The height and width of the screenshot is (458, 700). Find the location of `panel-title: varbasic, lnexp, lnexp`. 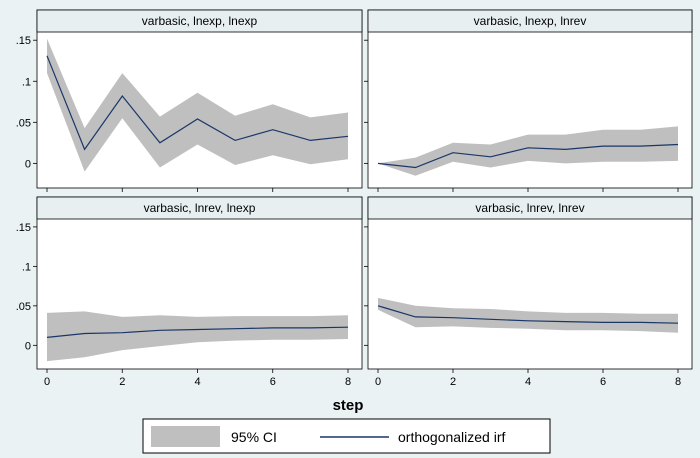

panel-title: varbasic, lnexp, lnexp is located at coordinates (200, 21).